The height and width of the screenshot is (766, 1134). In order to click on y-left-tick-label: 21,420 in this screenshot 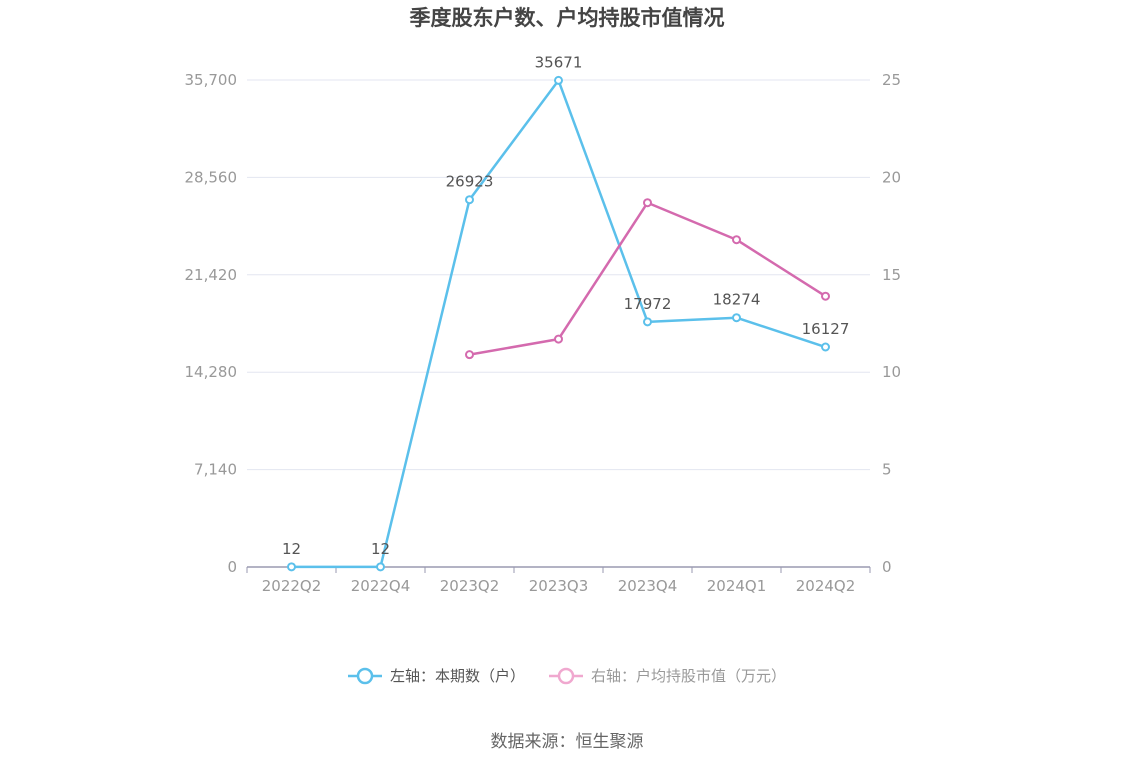, I will do `click(211, 275)`.